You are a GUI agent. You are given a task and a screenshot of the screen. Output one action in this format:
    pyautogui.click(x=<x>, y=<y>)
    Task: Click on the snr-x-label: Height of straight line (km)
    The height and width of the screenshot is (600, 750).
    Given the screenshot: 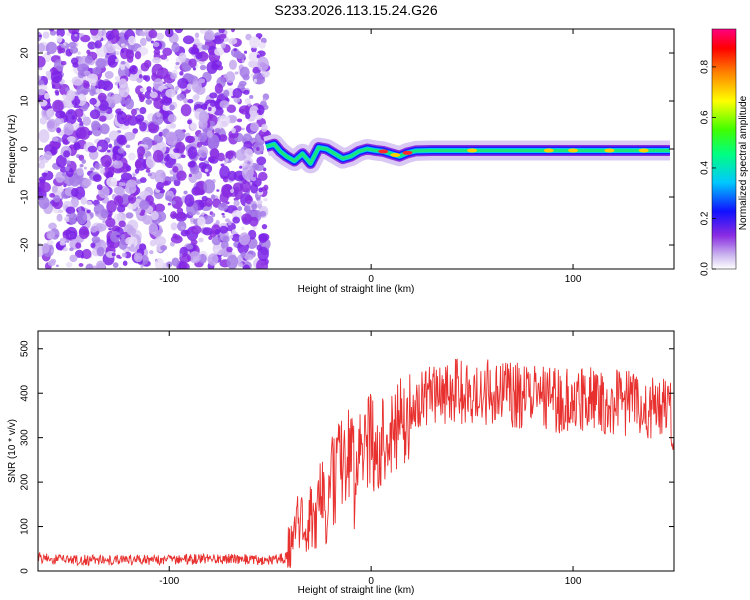 What is the action you would take?
    pyautogui.click(x=356, y=590)
    